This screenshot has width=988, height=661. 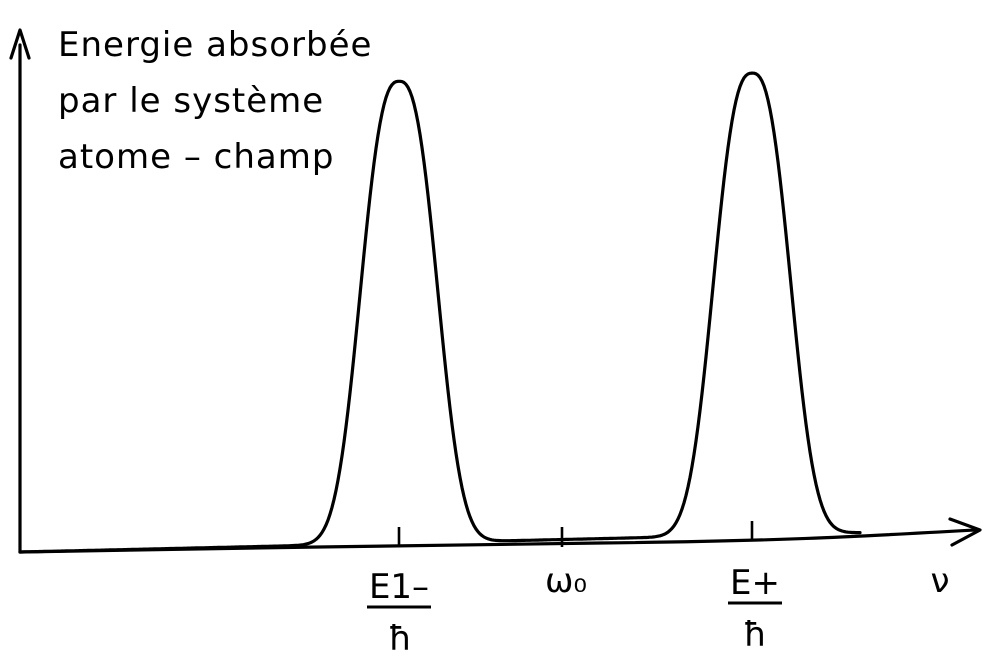 I want to click on x-axis-arrowhead, so click(x=965, y=532).